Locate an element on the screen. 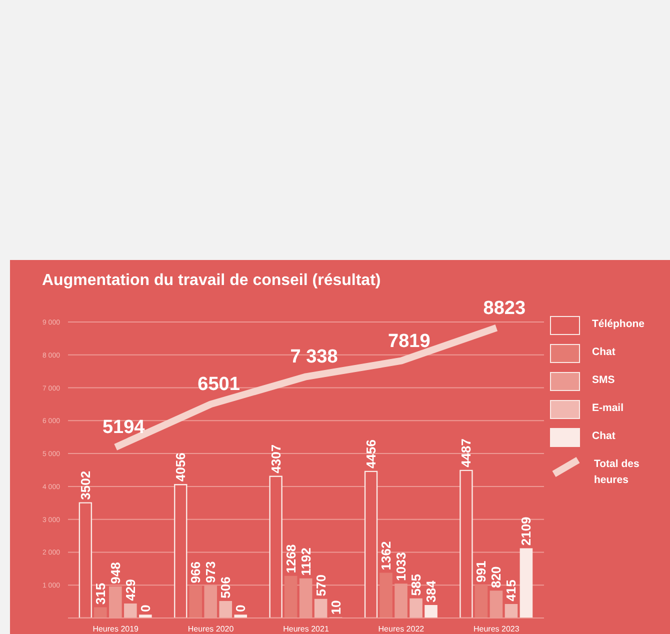  data-label: 1033 is located at coordinates (401, 567).